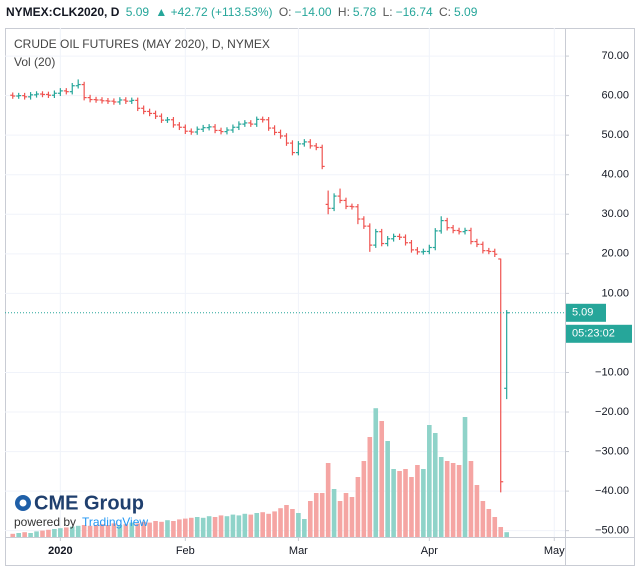  What do you see at coordinates (615, 175) in the screenshot?
I see `y-tick-label: 40.00` at bounding box center [615, 175].